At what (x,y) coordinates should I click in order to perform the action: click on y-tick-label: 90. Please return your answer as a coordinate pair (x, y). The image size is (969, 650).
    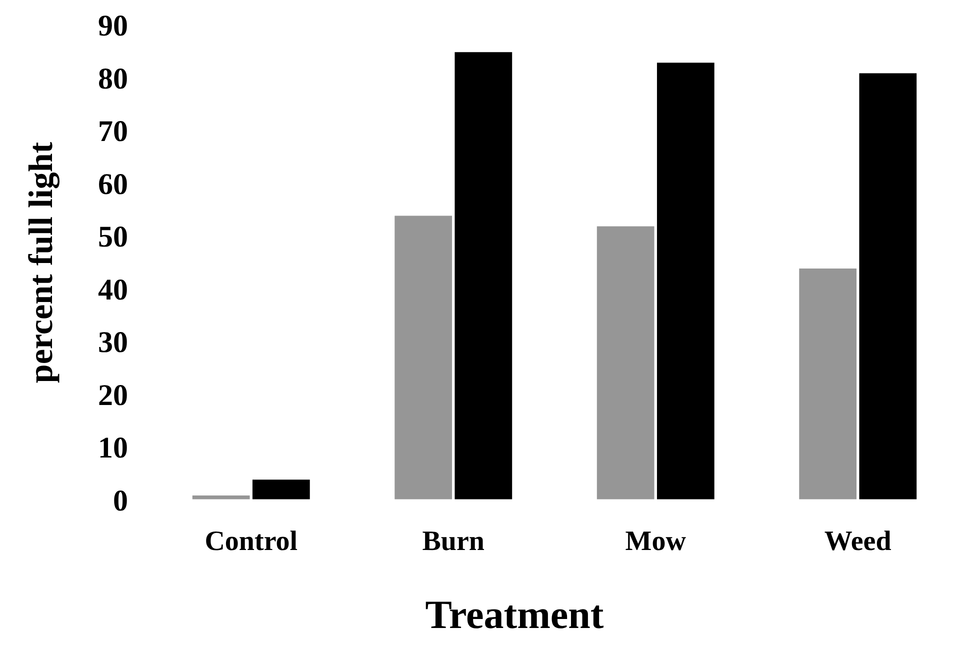
    Looking at the image, I should click on (113, 26).